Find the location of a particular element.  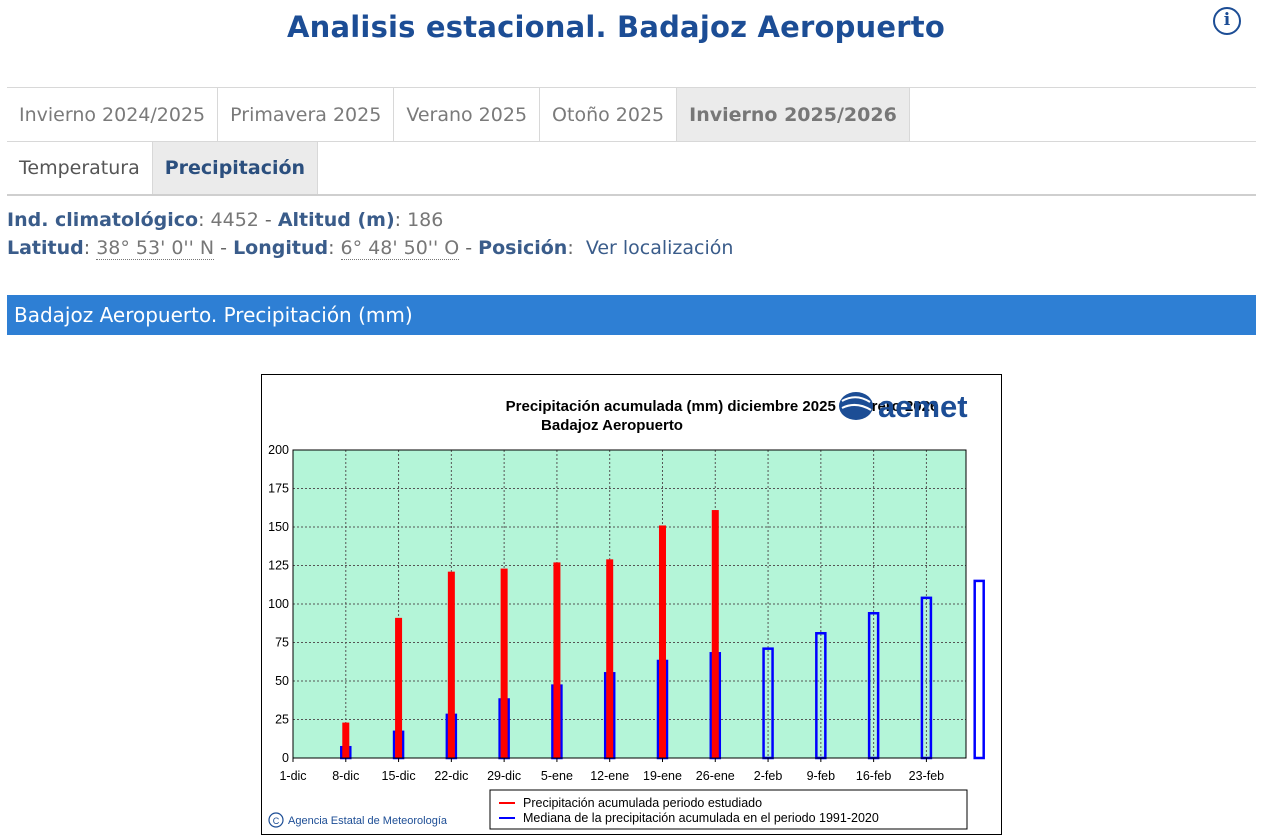

page-title: Analisis estacional. Badajoz Aeropuerto is located at coordinates (616, 27).